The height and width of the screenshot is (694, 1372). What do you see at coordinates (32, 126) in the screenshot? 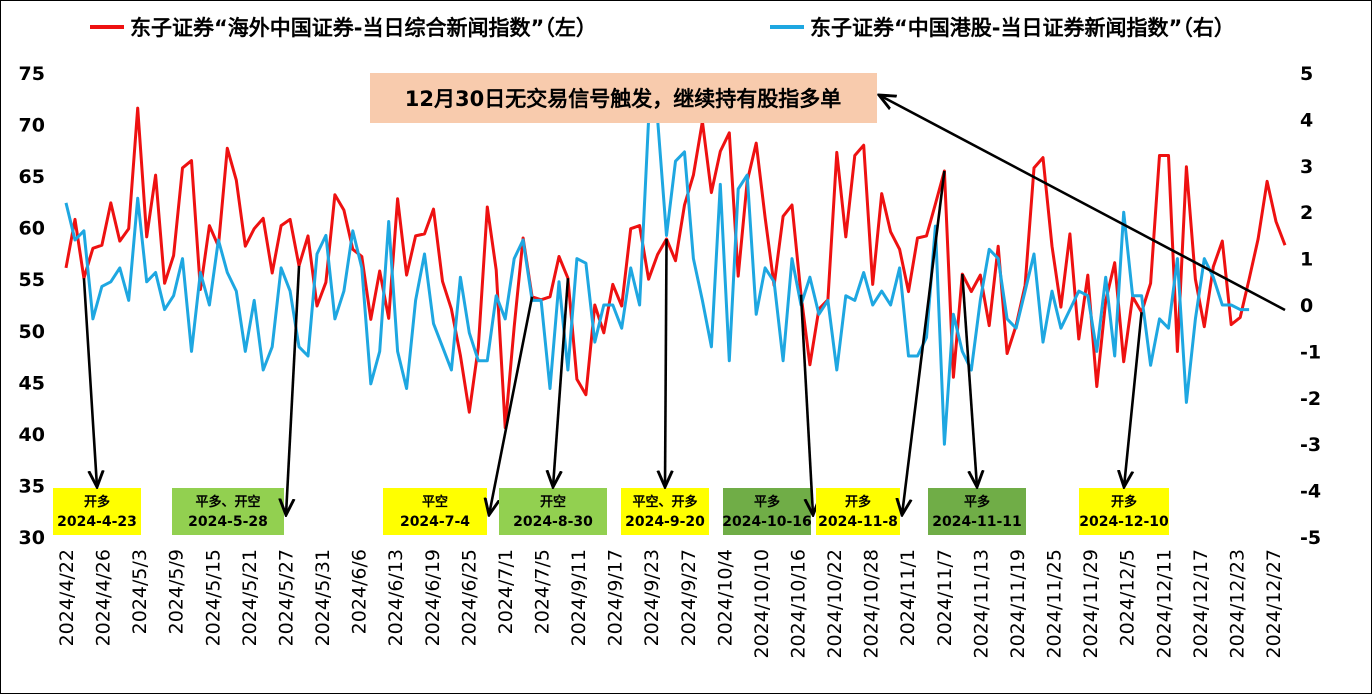
I see `y-left-tick-label: 70` at bounding box center [32, 126].